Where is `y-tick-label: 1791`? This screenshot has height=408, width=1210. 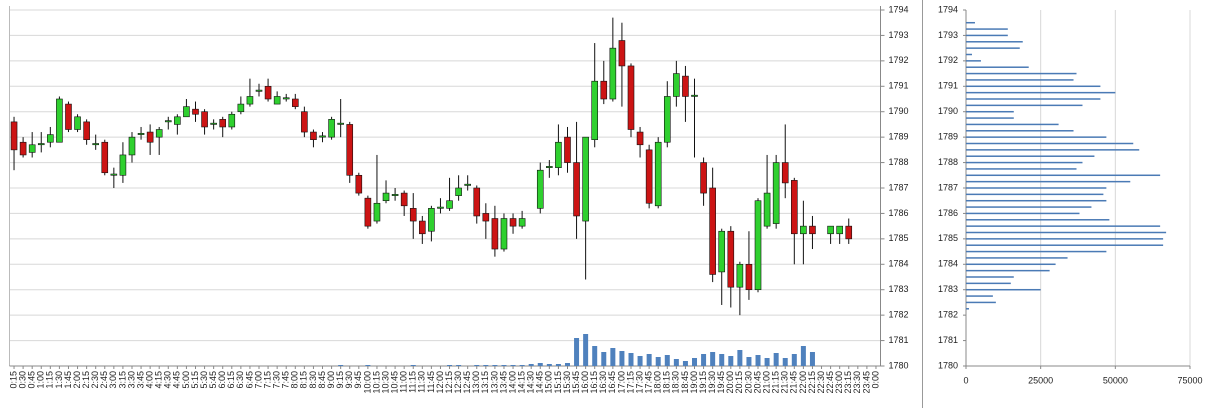 y-tick-label: 1791 is located at coordinates (948, 86).